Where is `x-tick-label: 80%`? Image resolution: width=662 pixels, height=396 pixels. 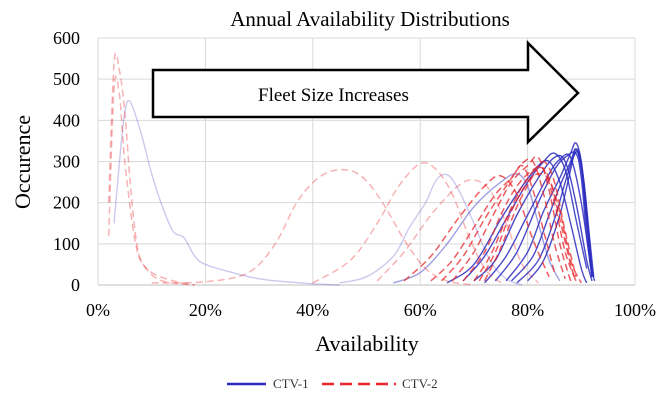
x-tick-label: 80% is located at coordinates (527, 310).